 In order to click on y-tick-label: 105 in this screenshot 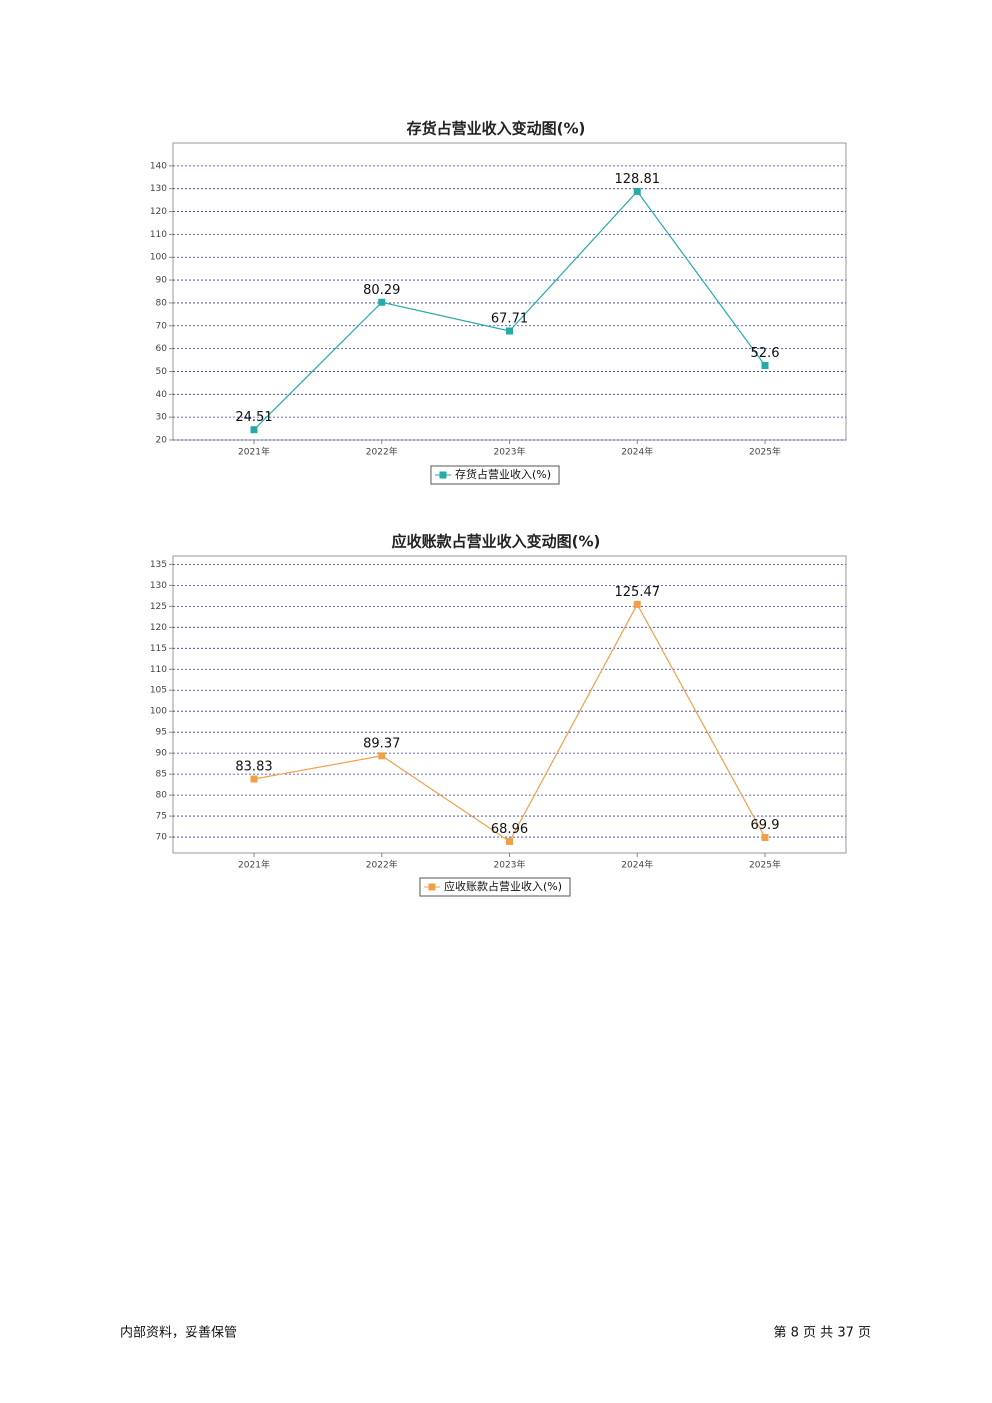, I will do `click(158, 691)`.